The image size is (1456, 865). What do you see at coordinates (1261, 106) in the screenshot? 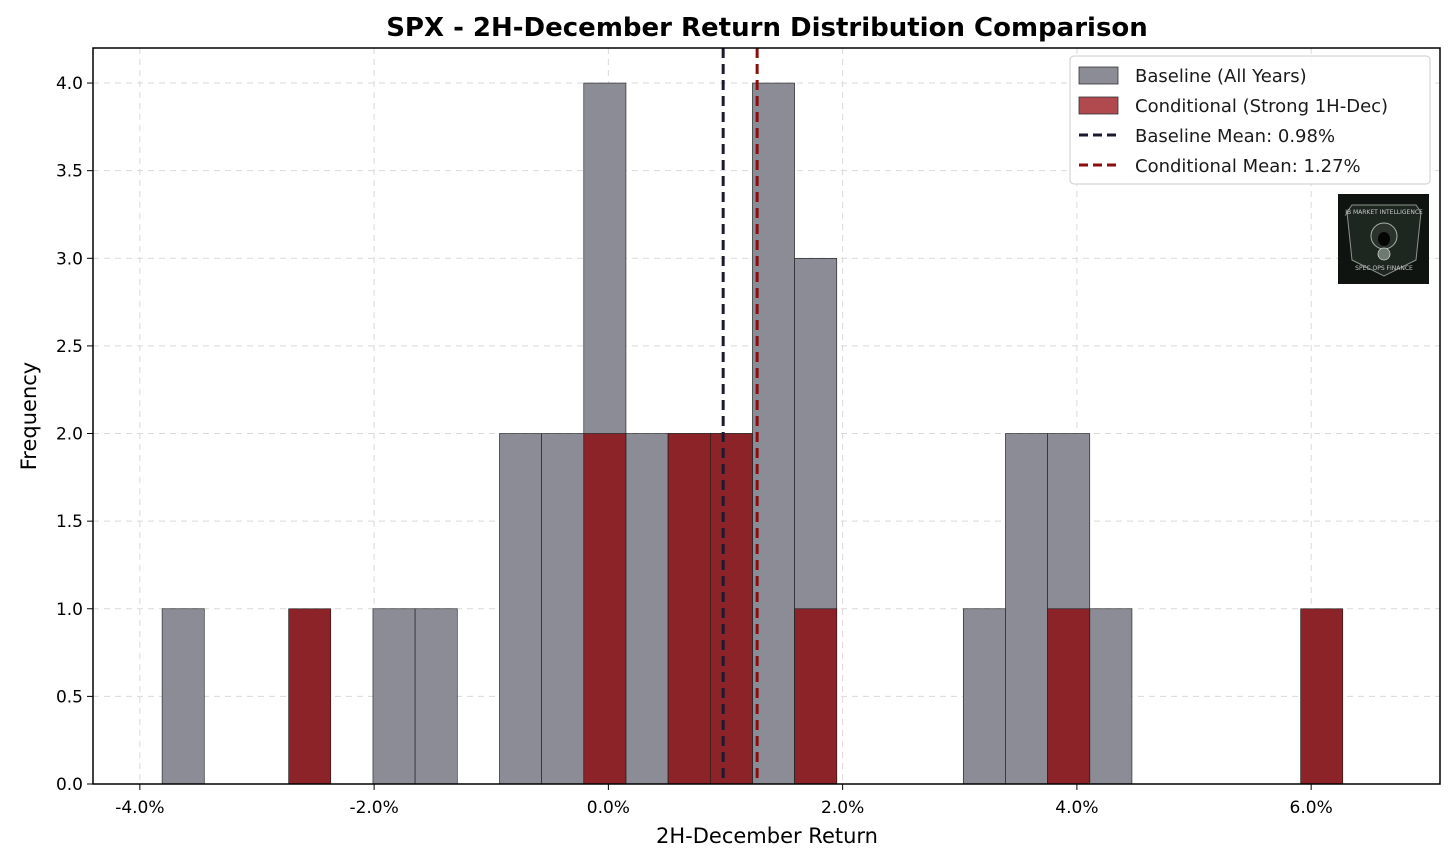
I see `legend-label-conditional: Conditional (Strong 1H-Dec)` at bounding box center [1261, 106].